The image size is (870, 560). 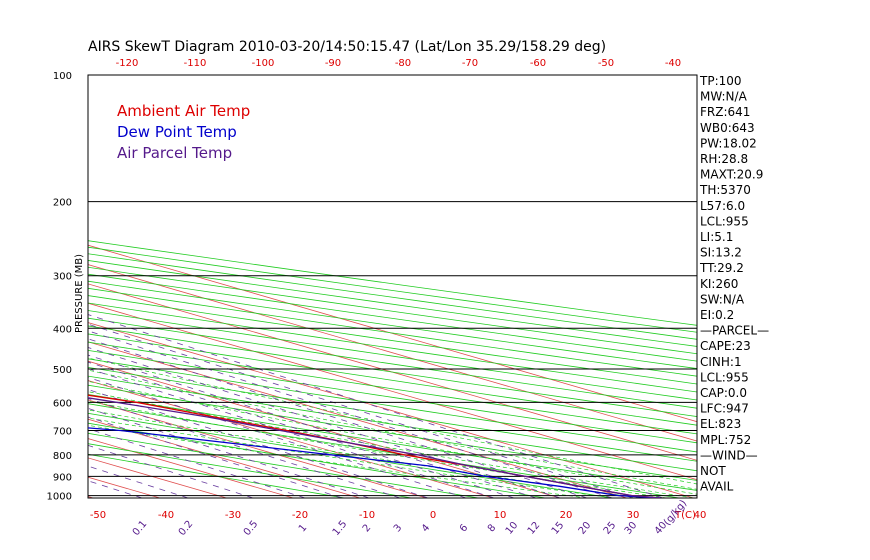 What do you see at coordinates (464, 528) in the screenshot?
I see `mixing-ratio-tick-label: 6` at bounding box center [464, 528].